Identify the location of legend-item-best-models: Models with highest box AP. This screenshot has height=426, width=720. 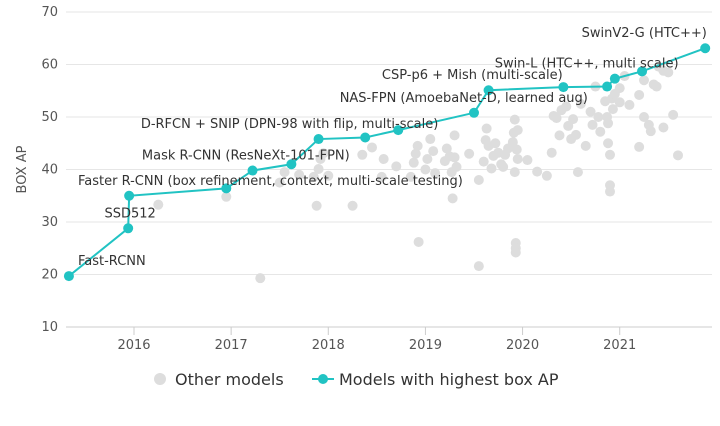
(435, 379).